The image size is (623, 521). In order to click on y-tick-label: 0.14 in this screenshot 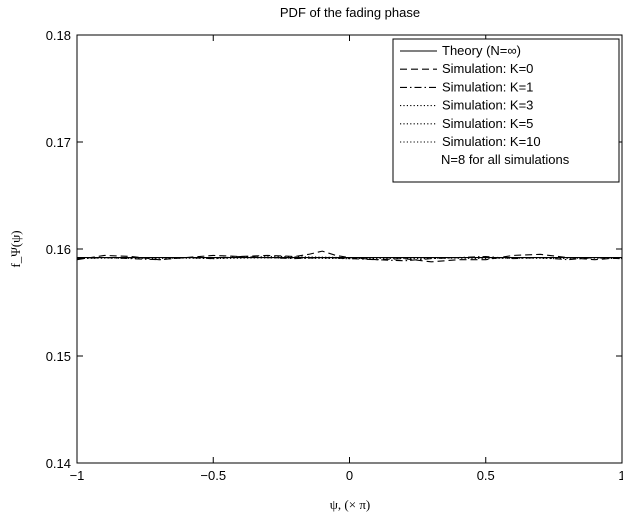, I will do `click(58, 463)`.